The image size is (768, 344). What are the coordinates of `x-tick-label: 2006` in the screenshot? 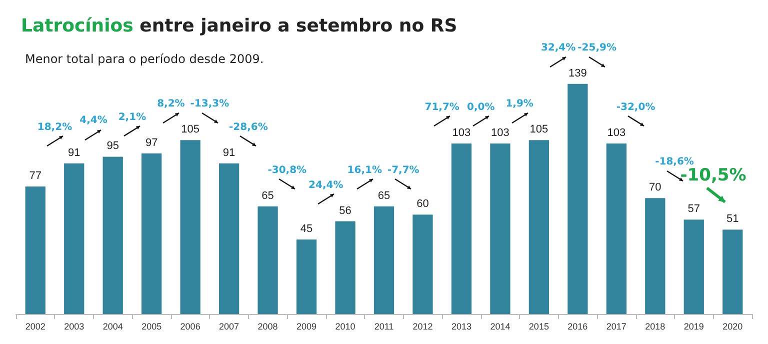 It's located at (190, 327).